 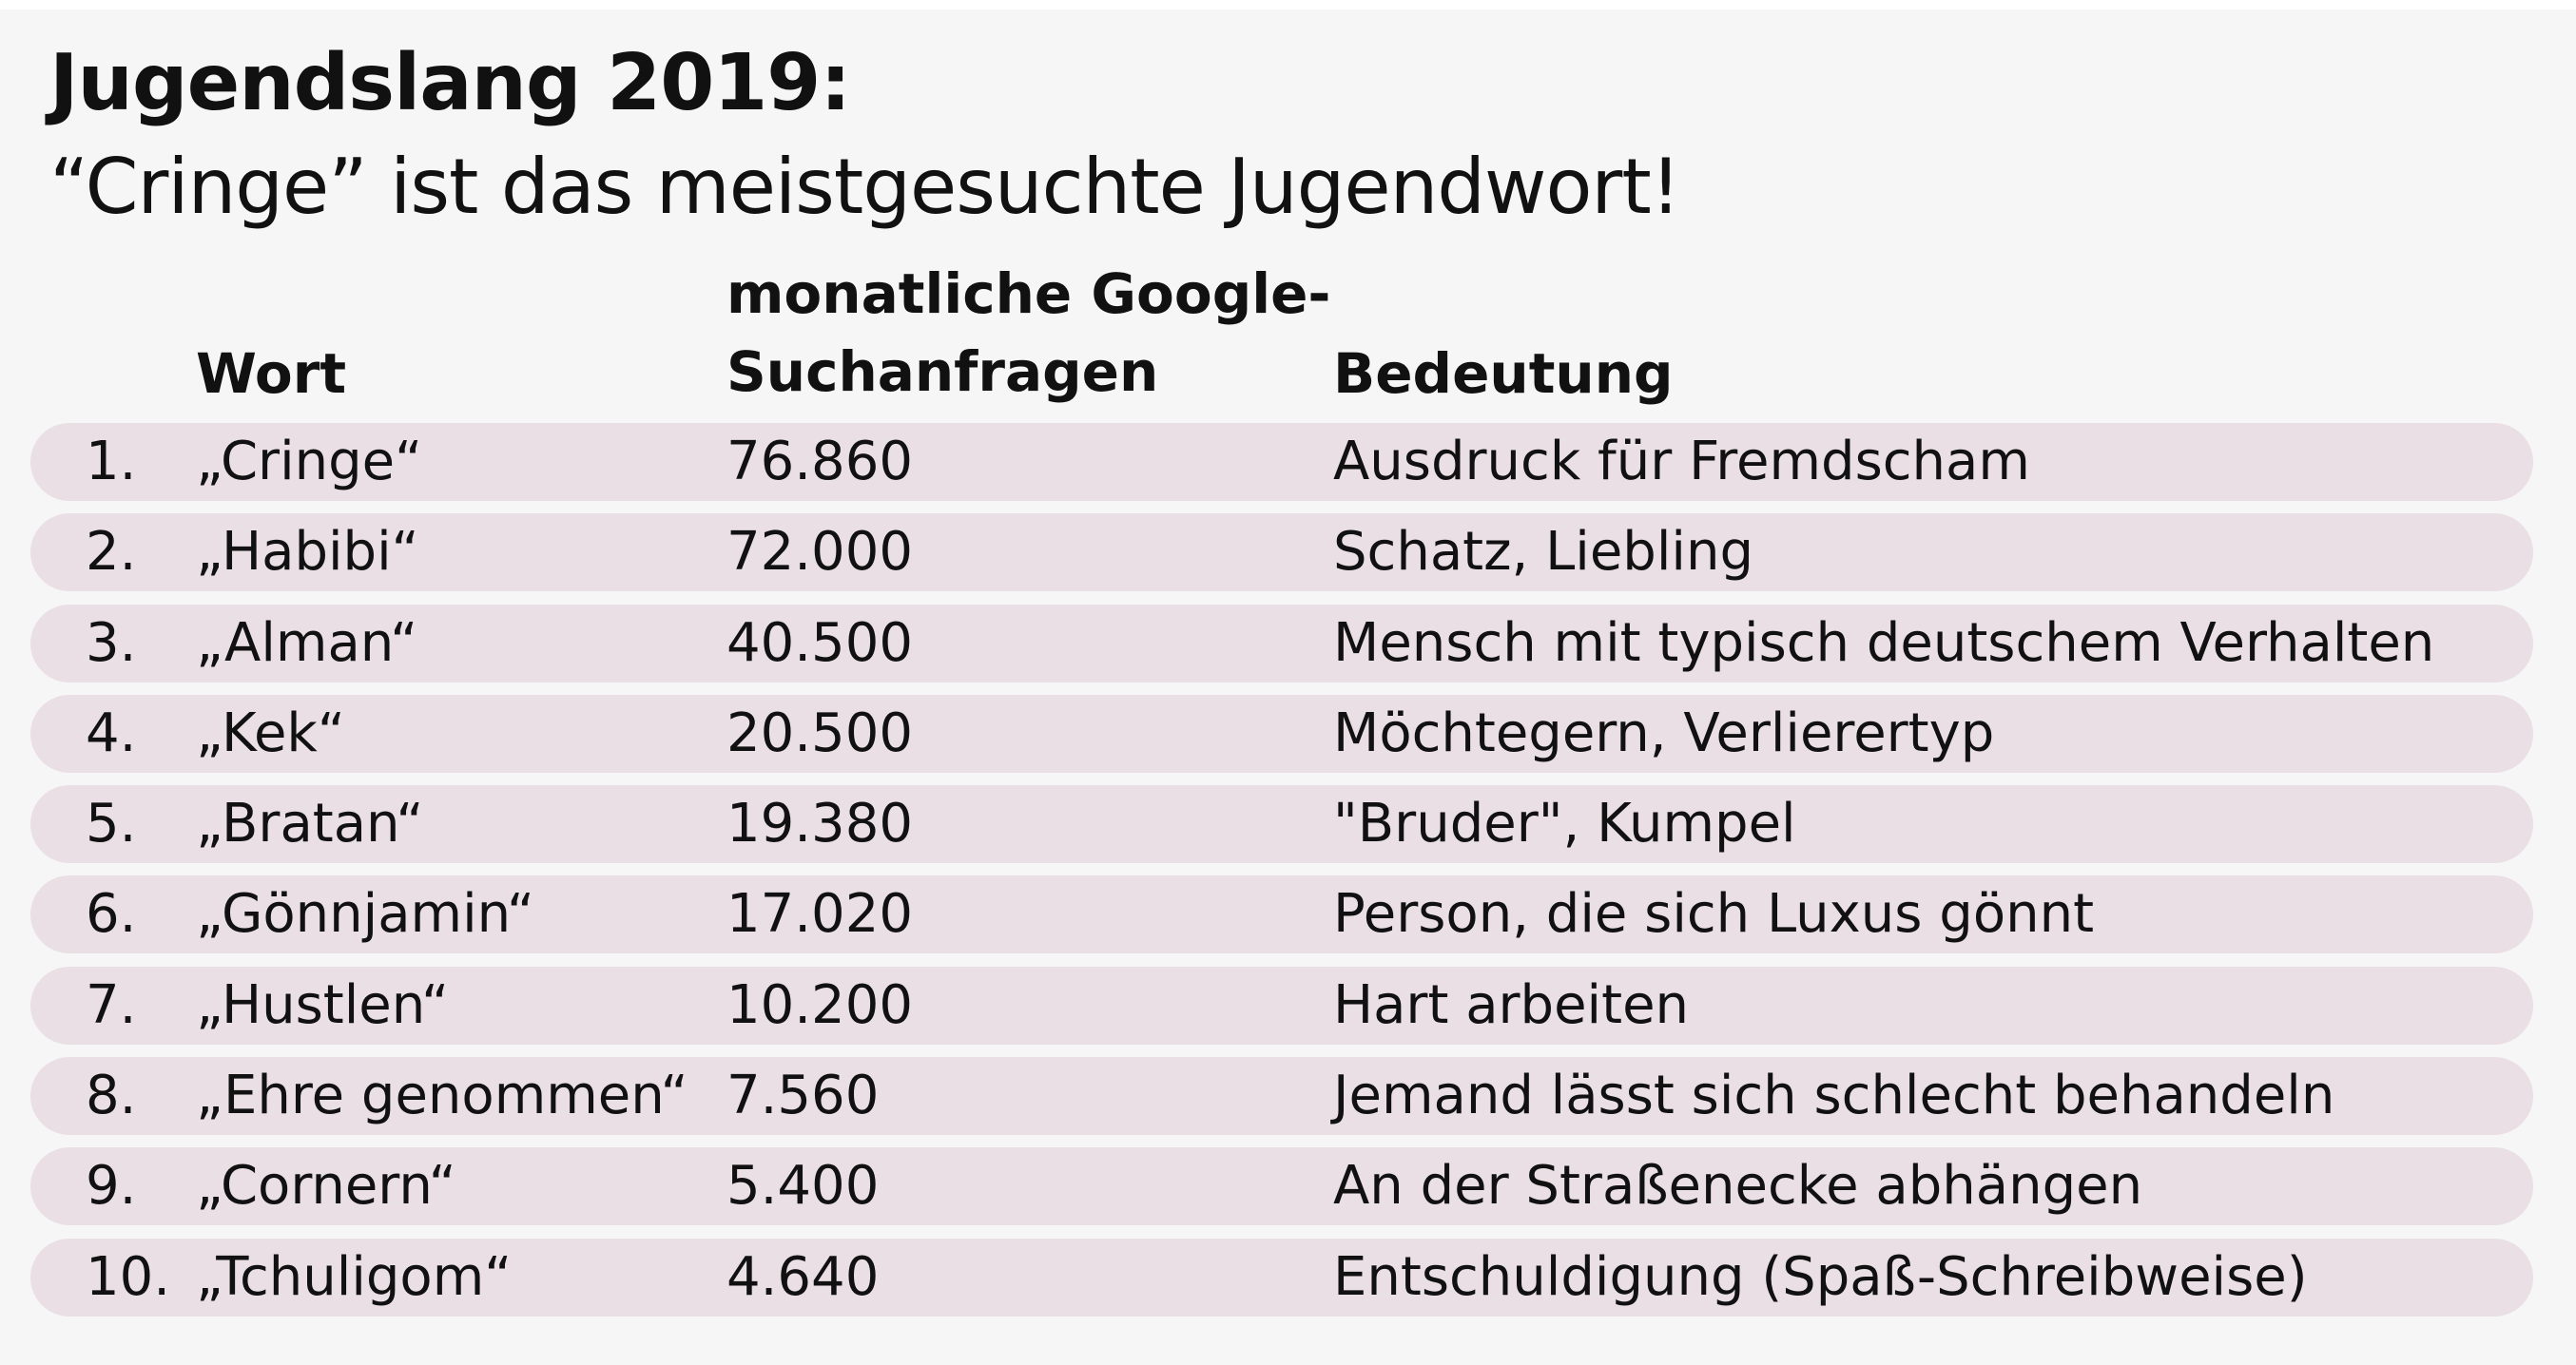 I want to click on top-band, so click(x=1288, y=5).